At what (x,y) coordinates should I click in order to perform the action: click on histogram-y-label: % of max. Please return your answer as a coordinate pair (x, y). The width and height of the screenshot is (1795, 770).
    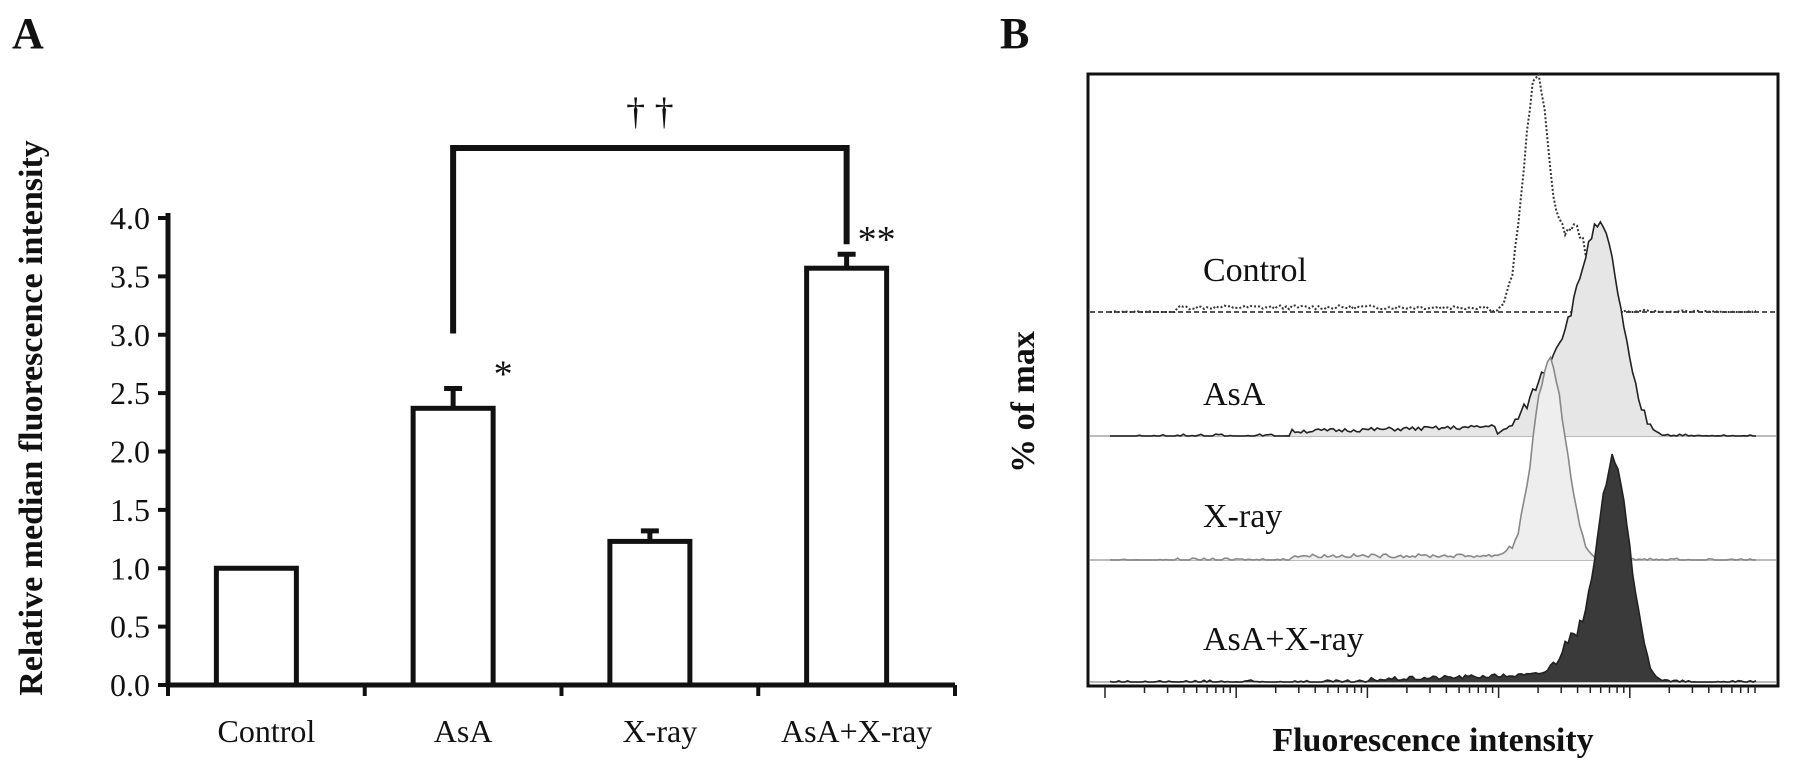
    Looking at the image, I should click on (1023, 402).